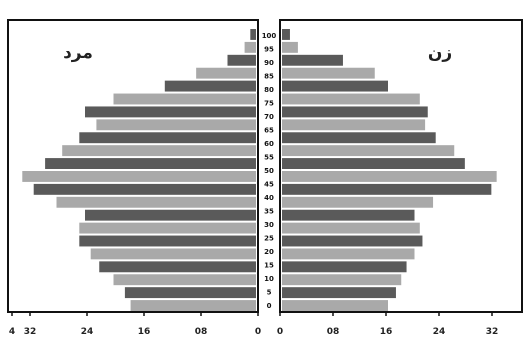 The image size is (529, 340). I want to click on age-label-75: 75, so click(269, 103).